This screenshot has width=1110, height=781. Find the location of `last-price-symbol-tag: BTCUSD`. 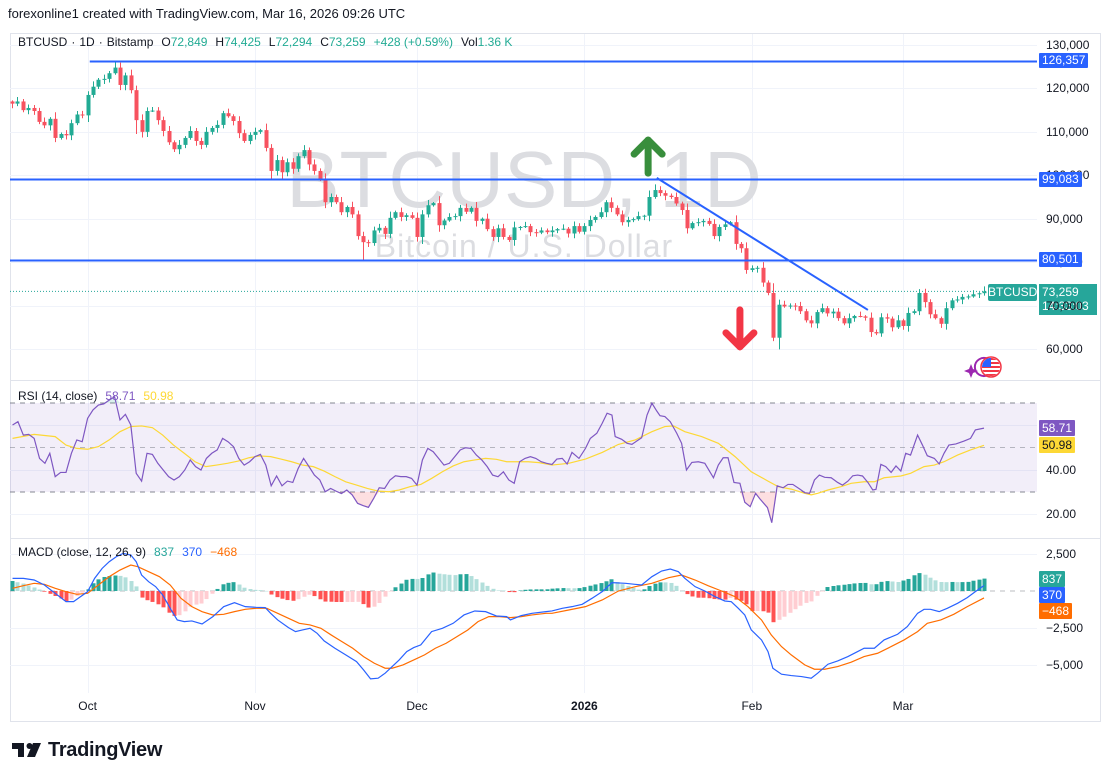

last-price-symbol-tag: BTCUSD is located at coordinates (1013, 292).